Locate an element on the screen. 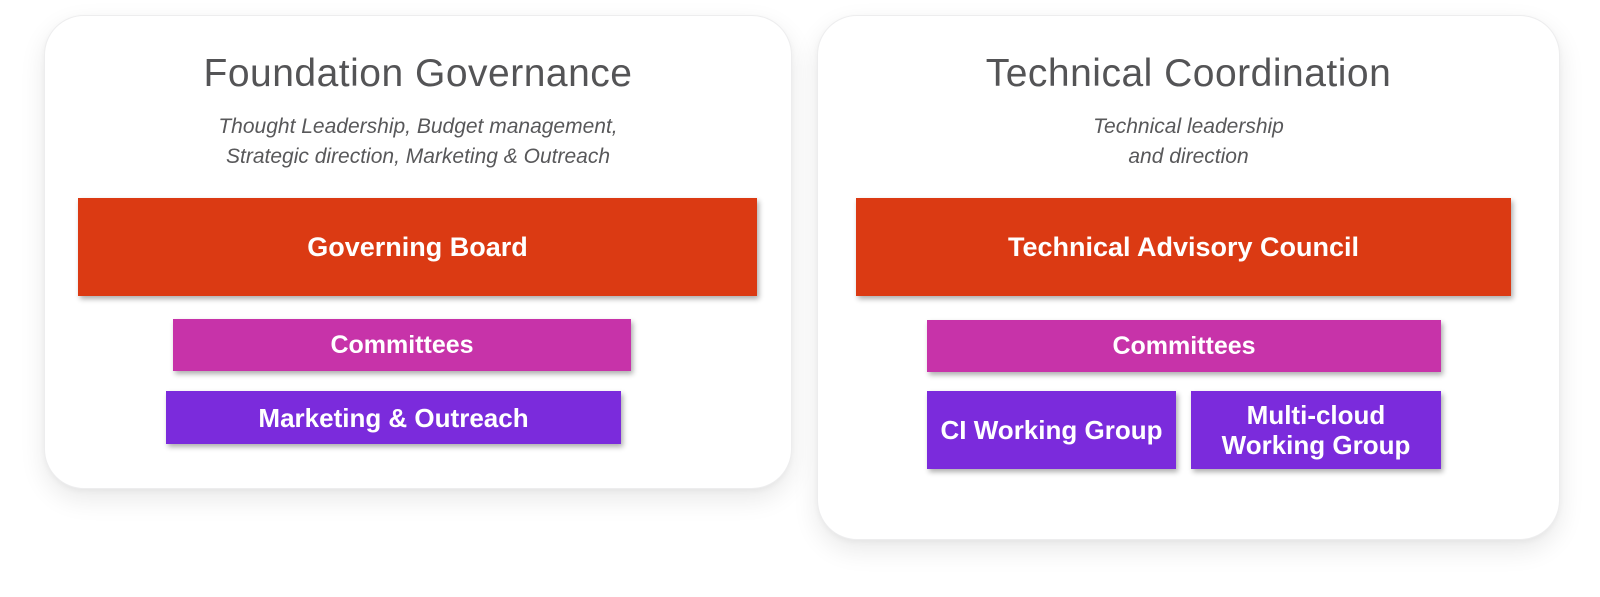 This screenshot has width=1600, height=597. marketing-outreach-label: Marketing & Outreach is located at coordinates (393, 417).